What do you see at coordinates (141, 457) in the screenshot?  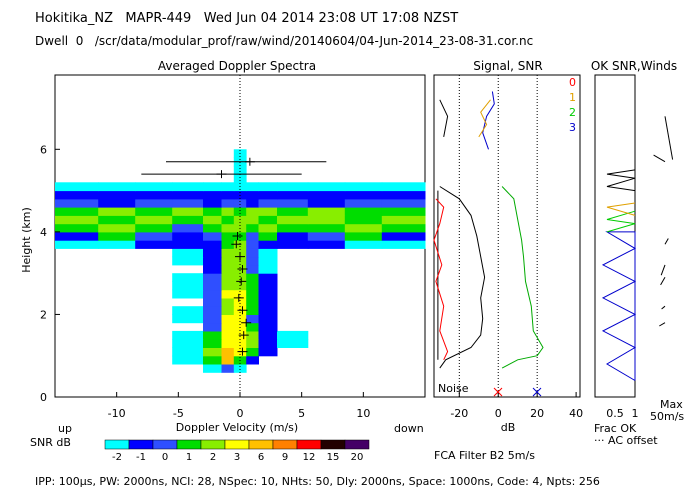 I see `colorbar-tick-label: -1` at bounding box center [141, 457].